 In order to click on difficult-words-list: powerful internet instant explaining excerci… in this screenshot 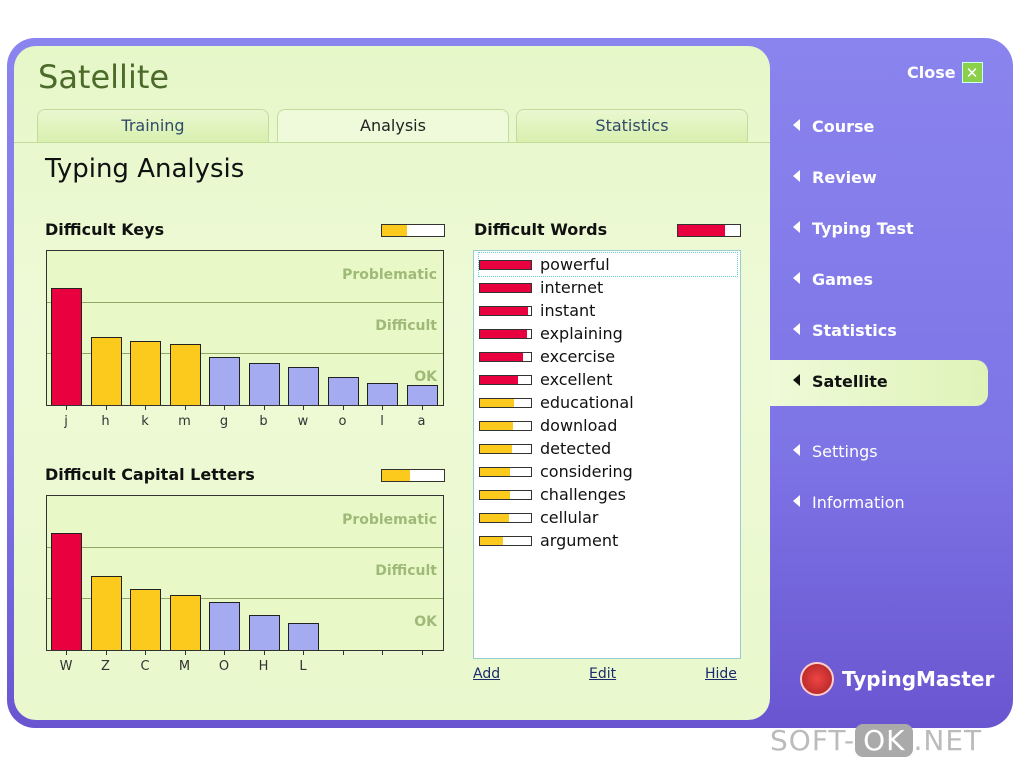, I will do `click(607, 454)`.